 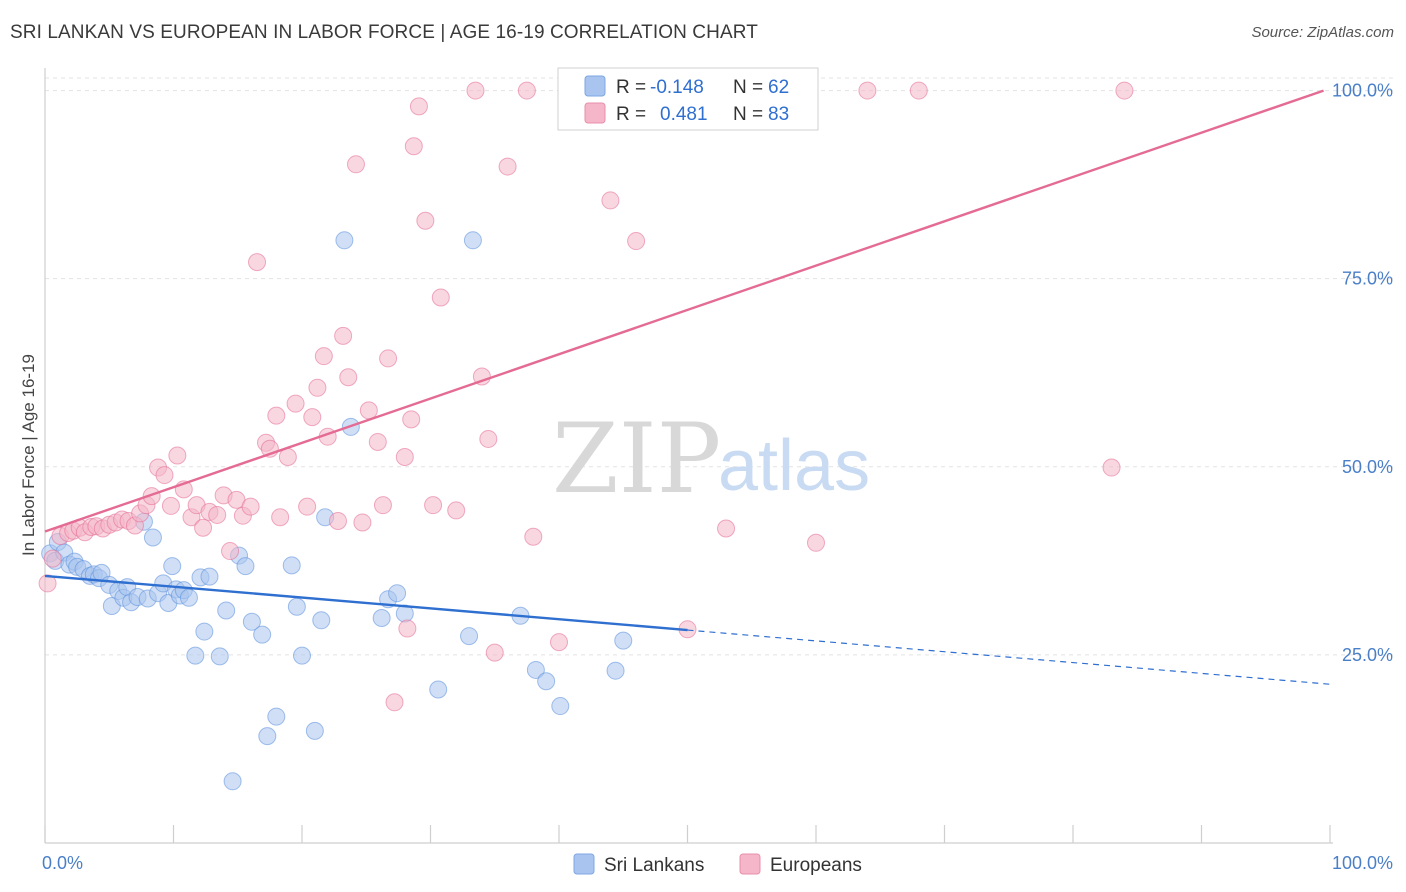 I want to click on legend-n-value-2: 83, so click(x=778, y=114).